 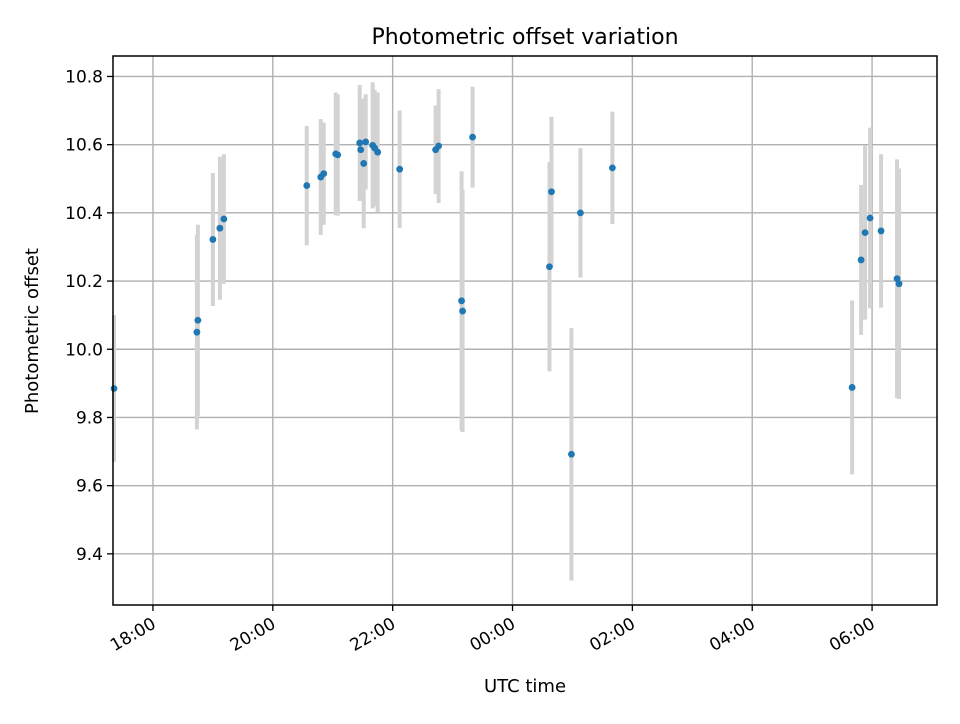 What do you see at coordinates (84, 214) in the screenshot?
I see `y-tick-label: 10.4` at bounding box center [84, 214].